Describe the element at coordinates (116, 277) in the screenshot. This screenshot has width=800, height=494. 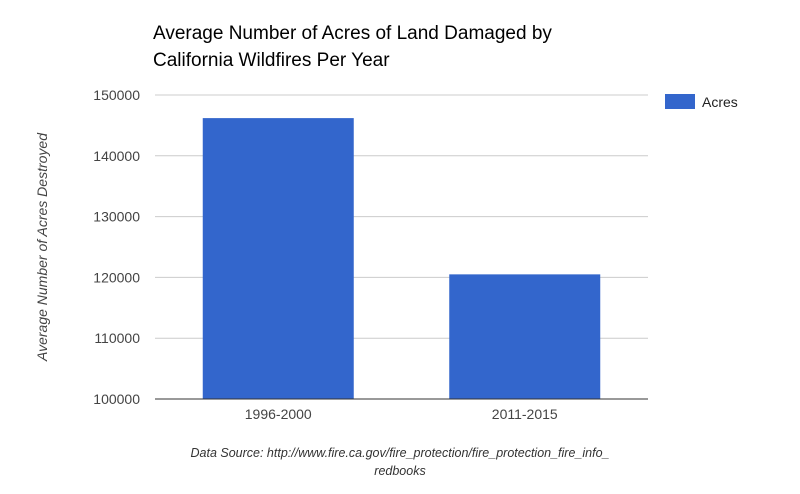
I see `y-tick-label: 120000` at that location.